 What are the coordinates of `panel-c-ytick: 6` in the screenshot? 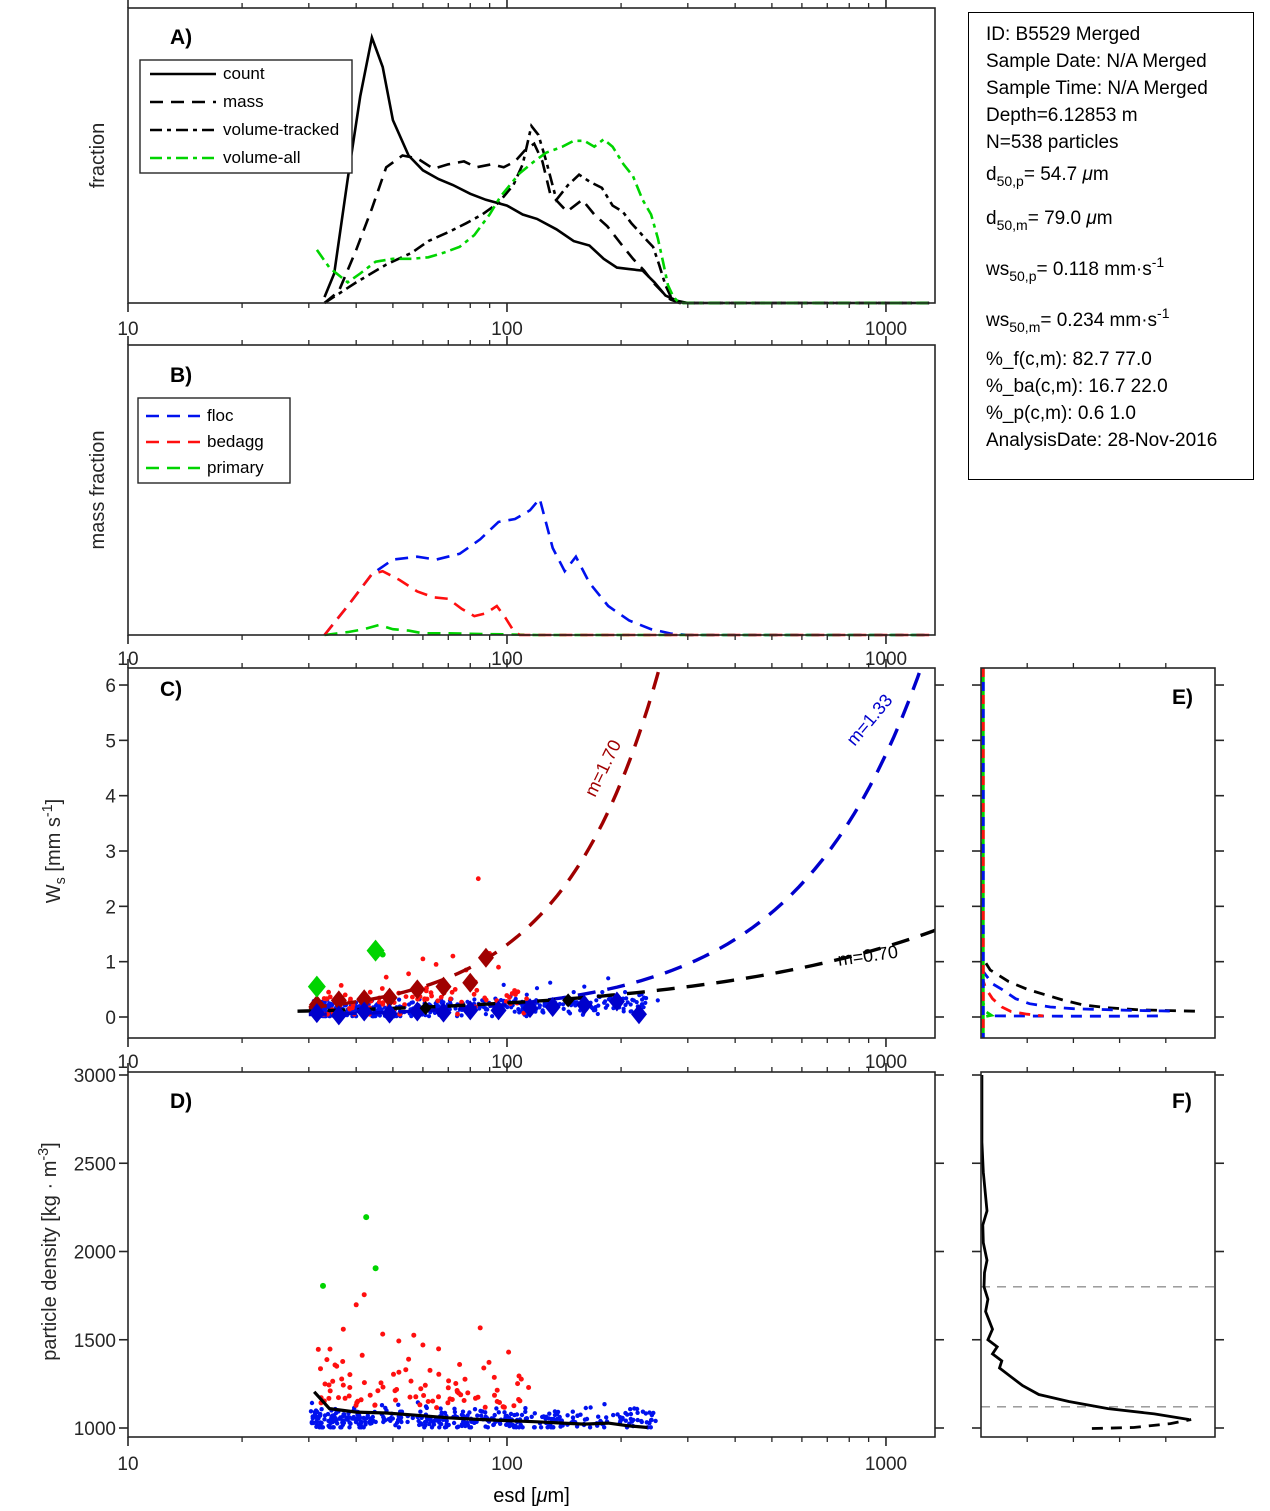 It's located at (110, 686).